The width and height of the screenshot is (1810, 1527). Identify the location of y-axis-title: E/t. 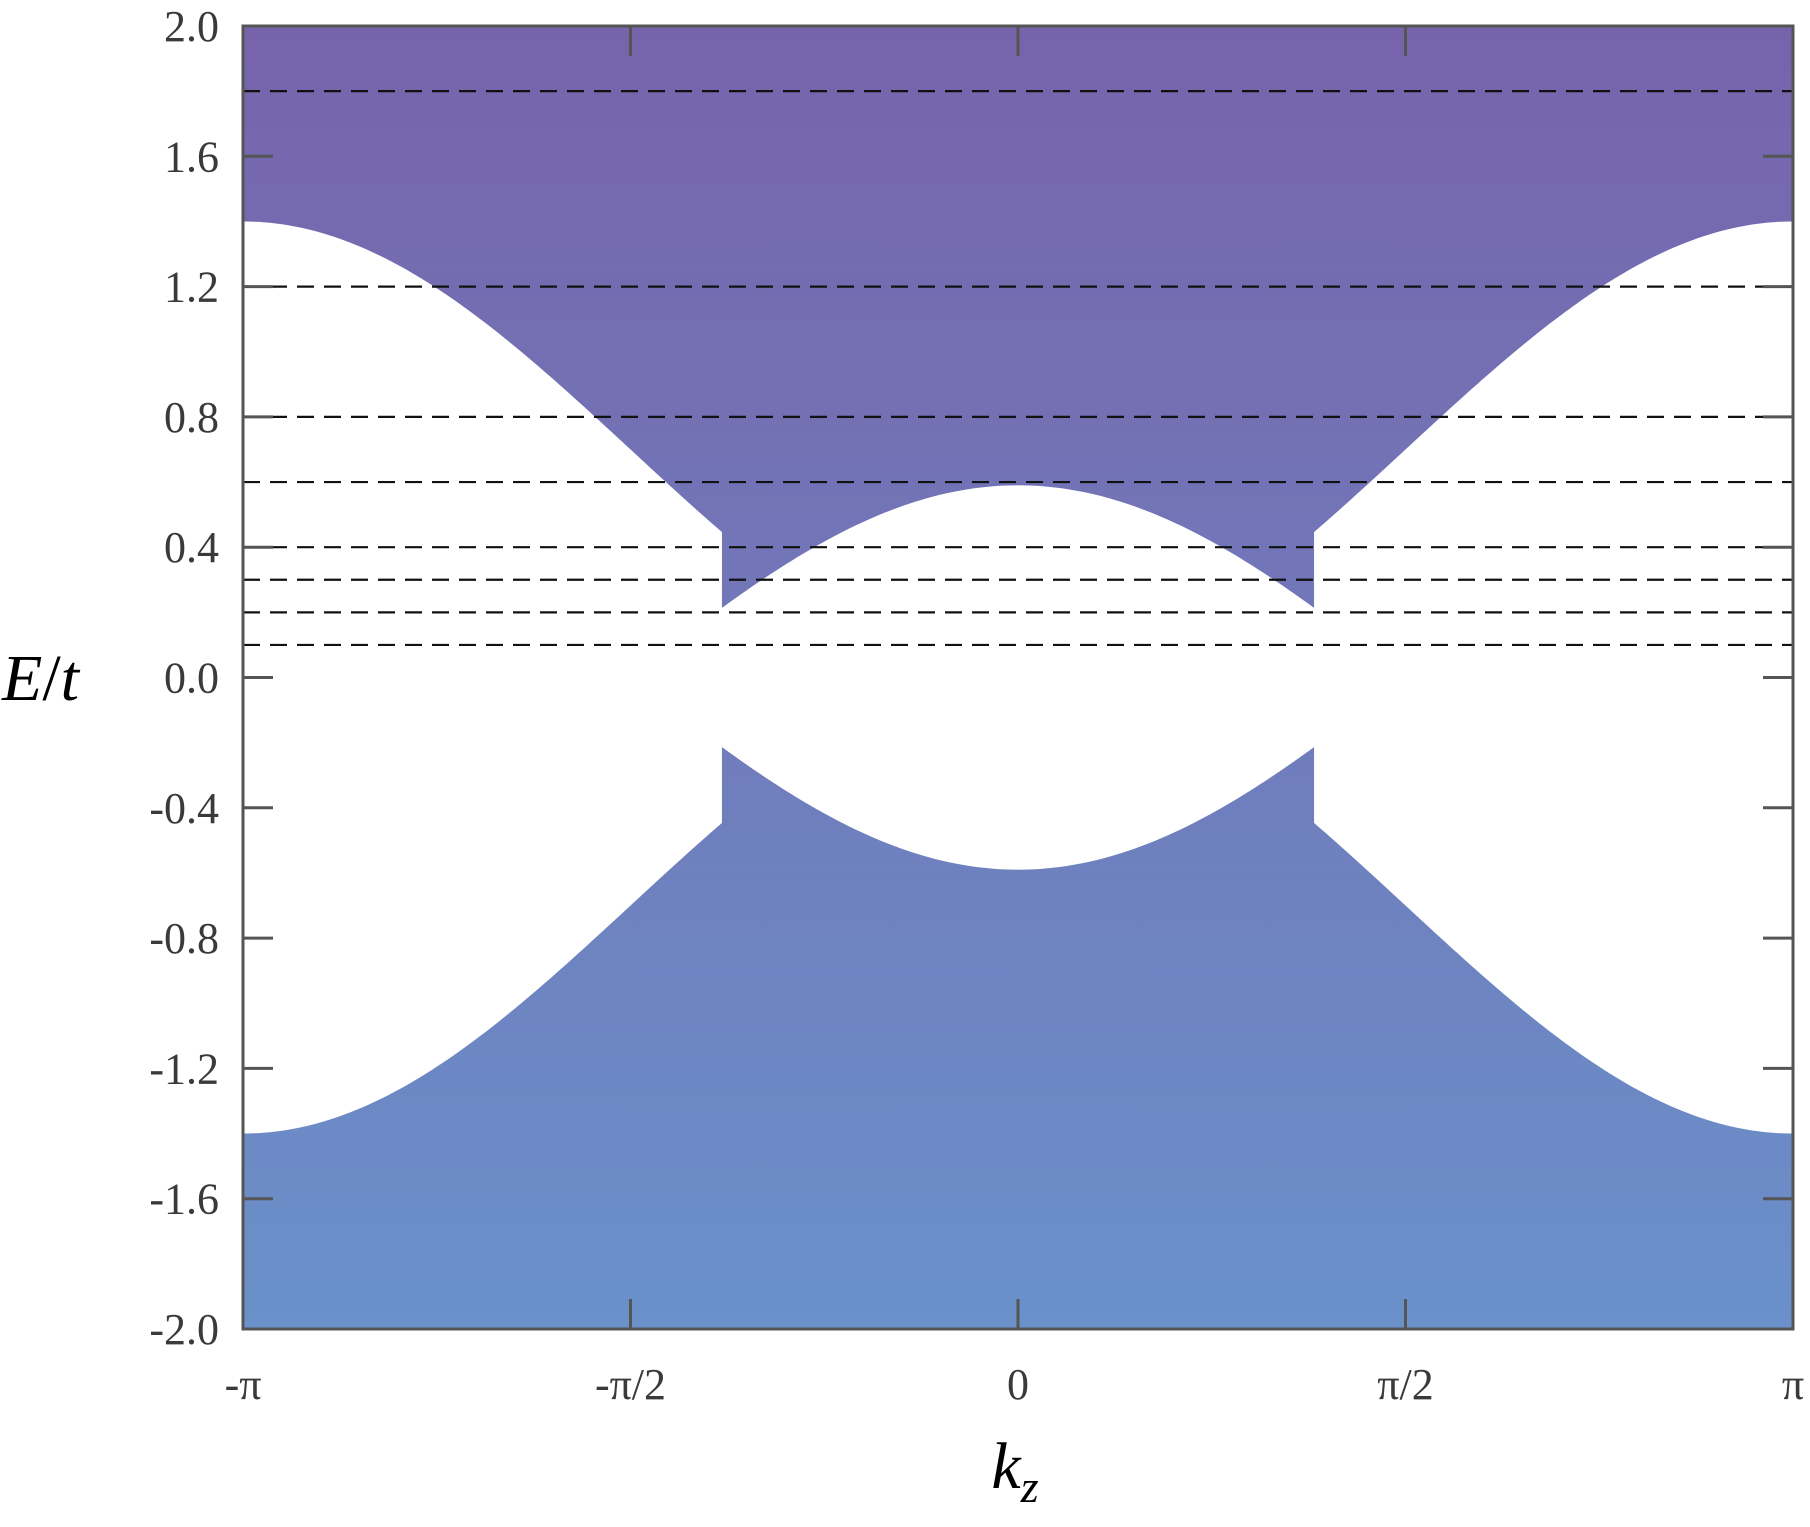
(41, 678).